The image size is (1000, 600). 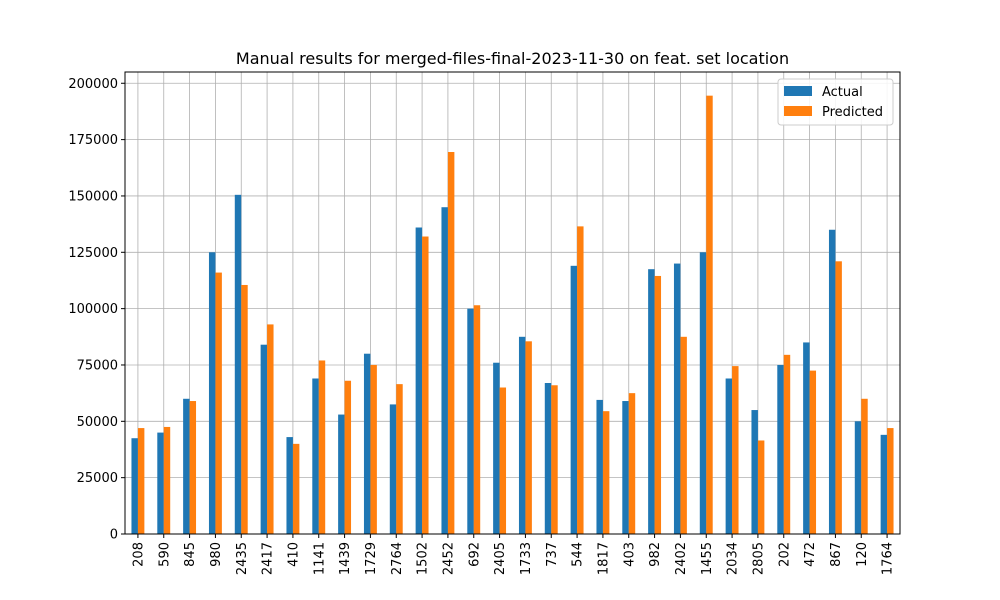 I want to click on y-tick-label: 75000, so click(x=97, y=365).